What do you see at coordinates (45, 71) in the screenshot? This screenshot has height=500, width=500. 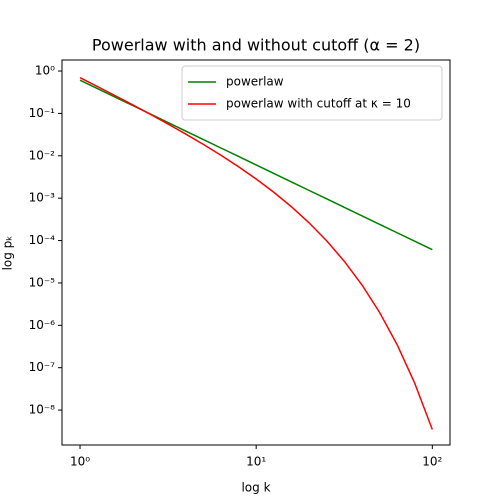 I see `y-tick-label: 10⁰` at bounding box center [45, 71].